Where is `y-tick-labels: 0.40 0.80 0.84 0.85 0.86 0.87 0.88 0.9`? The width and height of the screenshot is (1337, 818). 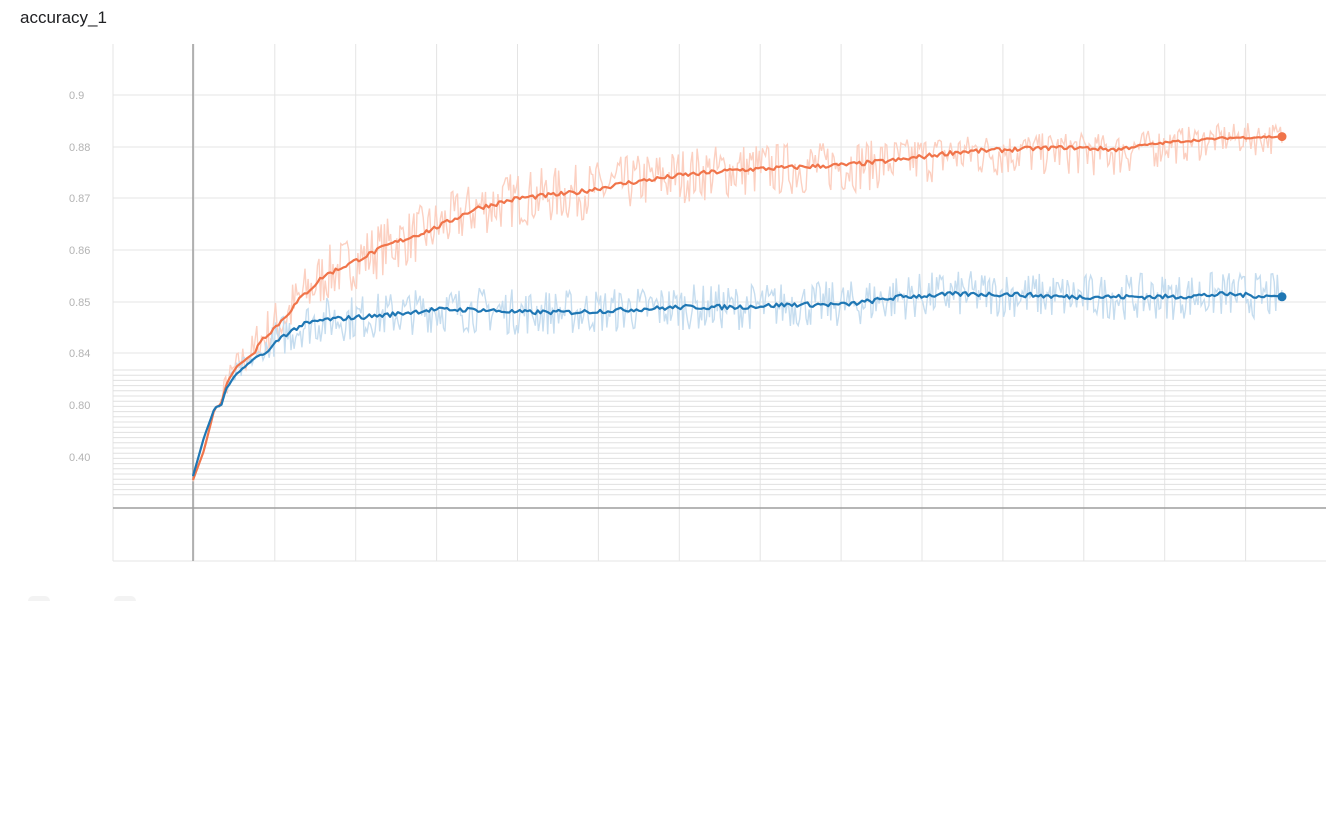 y-tick-labels: 0.40 0.80 0.84 0.85 0.86 0.87 0.88 0.9 is located at coordinates (79, 277).